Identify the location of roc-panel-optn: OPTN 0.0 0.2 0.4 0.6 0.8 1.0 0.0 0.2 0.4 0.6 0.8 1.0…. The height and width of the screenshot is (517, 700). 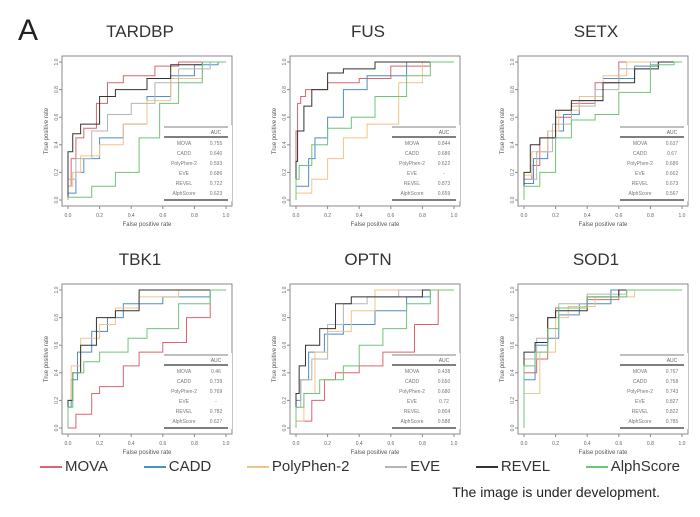
(368, 355).